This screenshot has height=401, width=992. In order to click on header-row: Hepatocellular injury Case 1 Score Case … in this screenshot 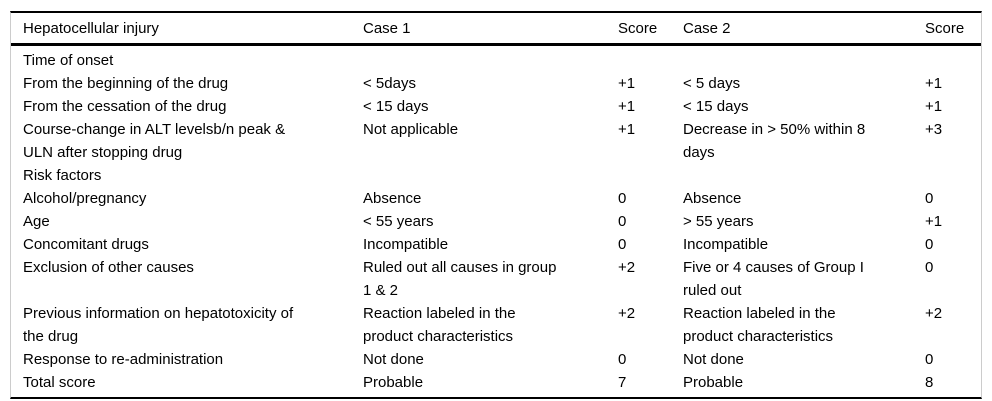, I will do `click(496, 29)`.